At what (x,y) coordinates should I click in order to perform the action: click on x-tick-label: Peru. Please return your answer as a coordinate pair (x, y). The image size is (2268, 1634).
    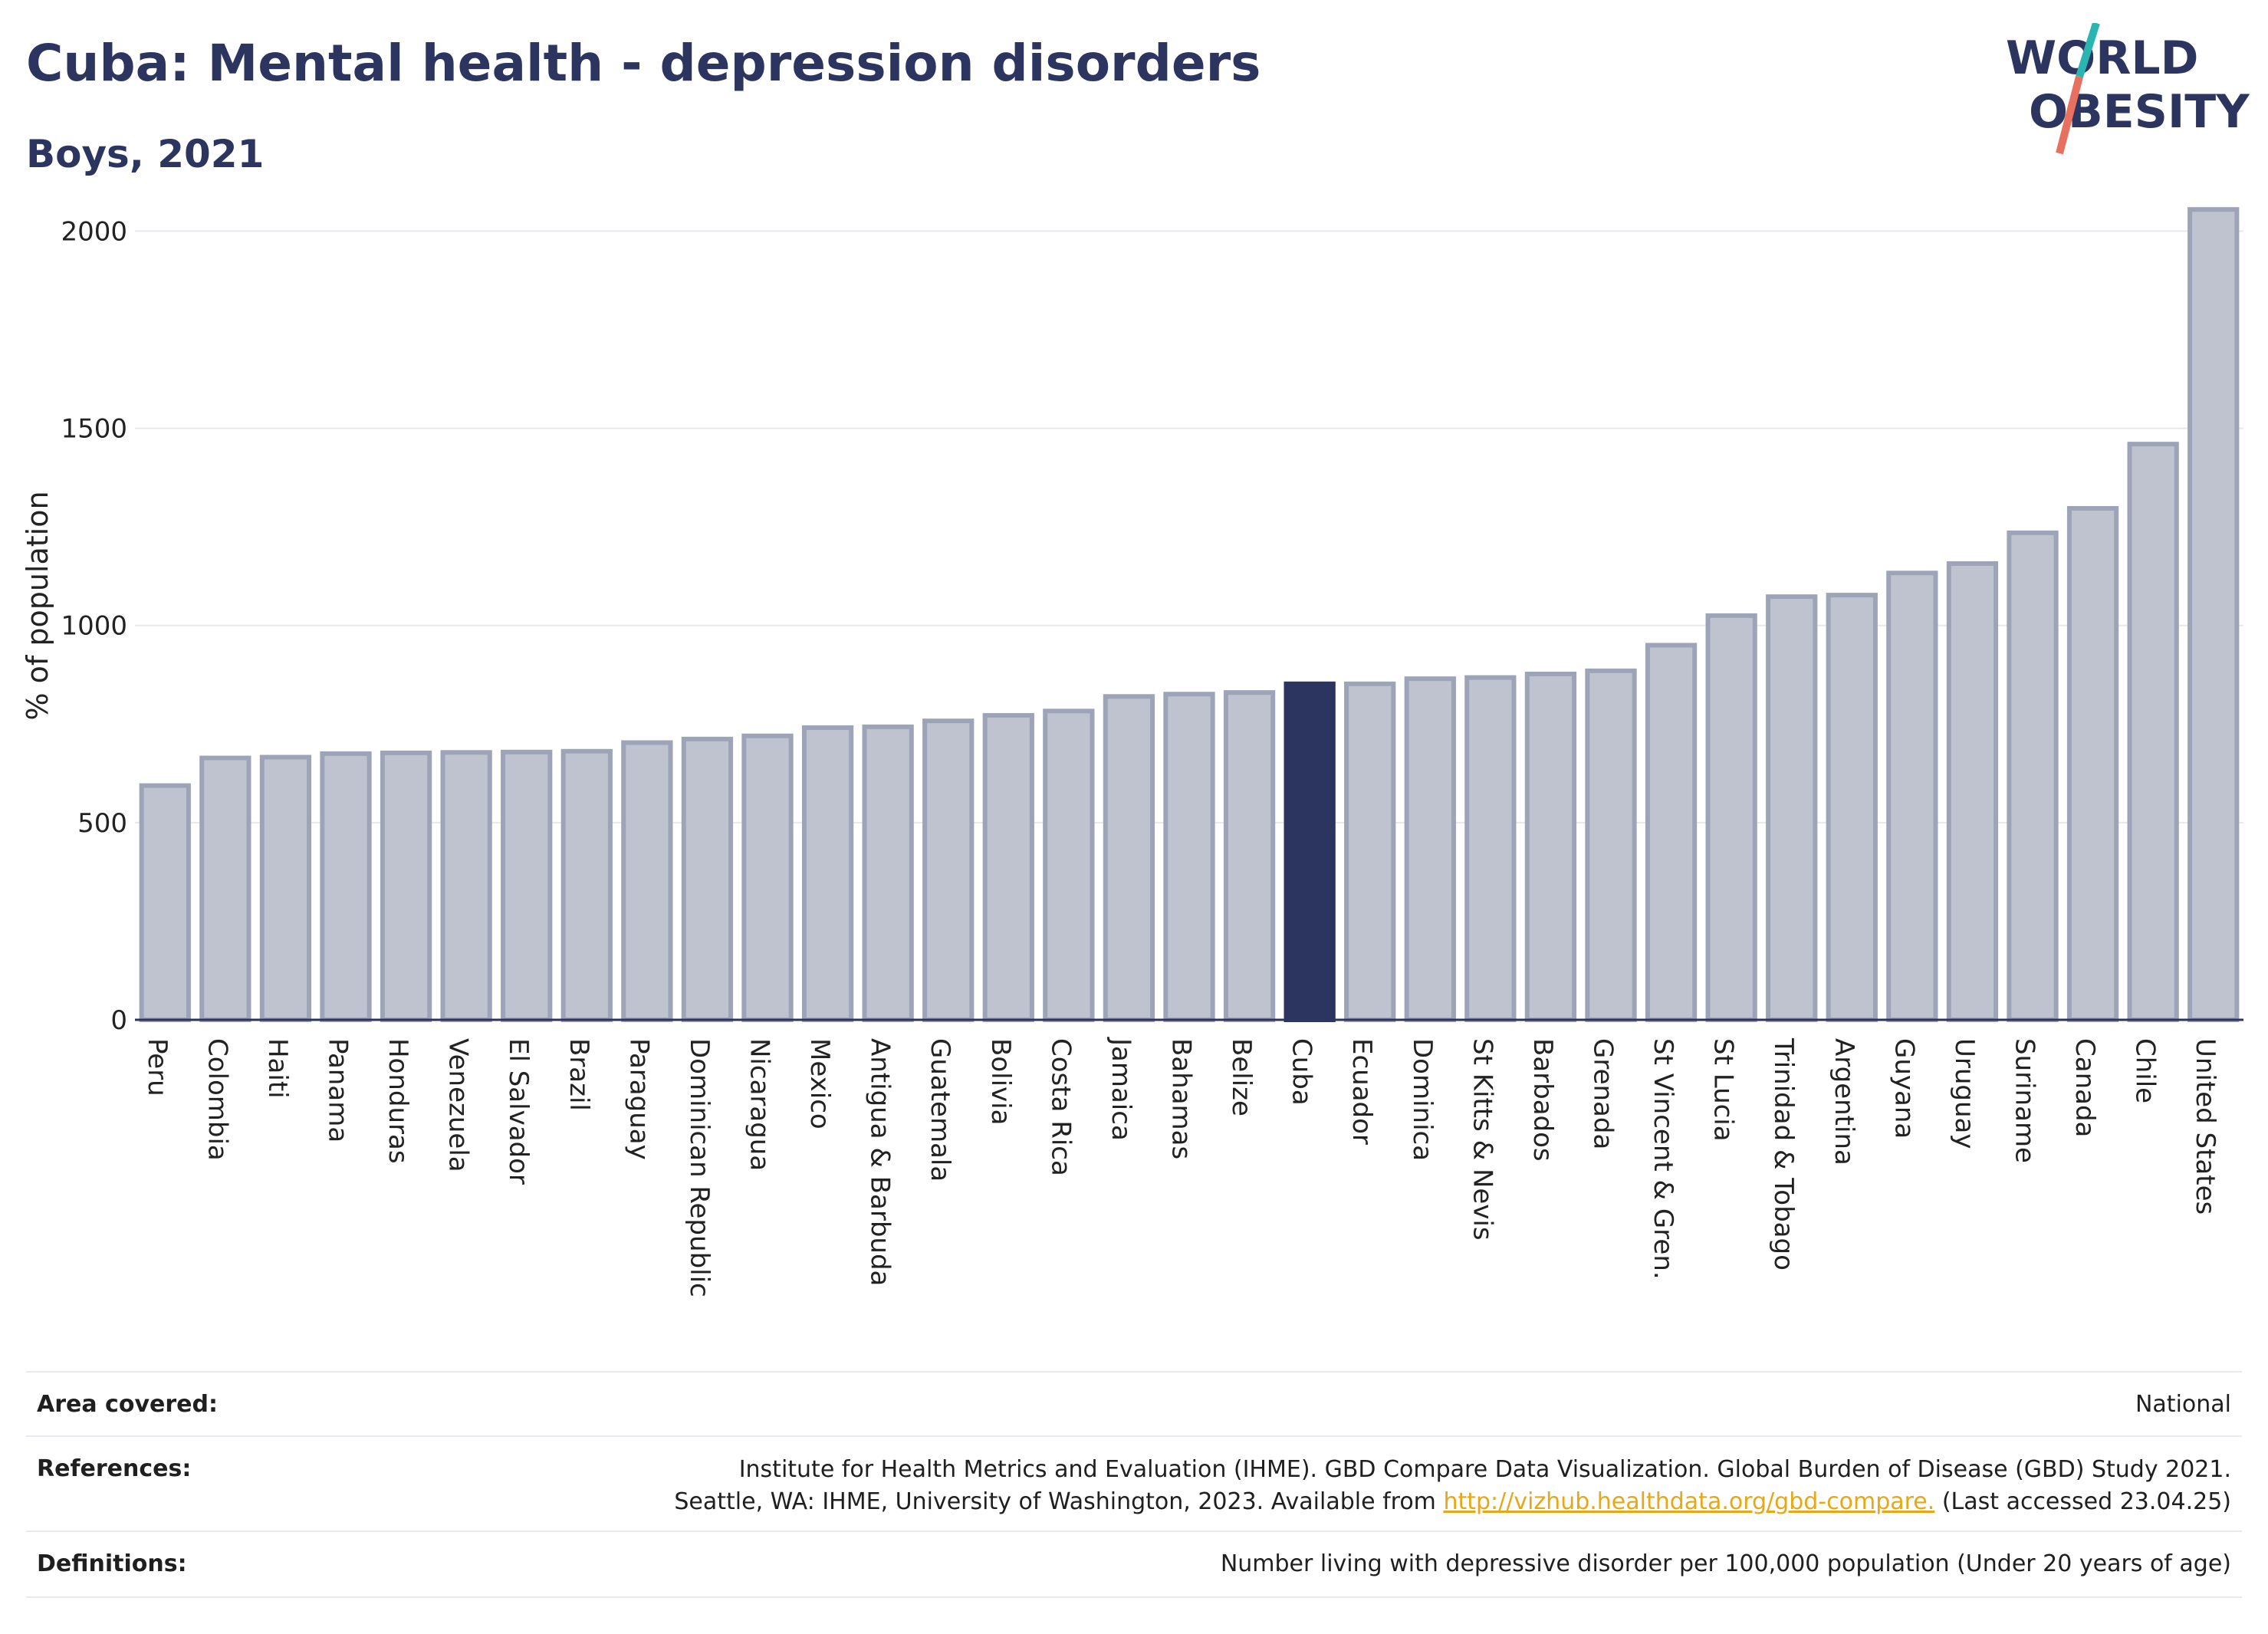
    Looking at the image, I should click on (157, 1067).